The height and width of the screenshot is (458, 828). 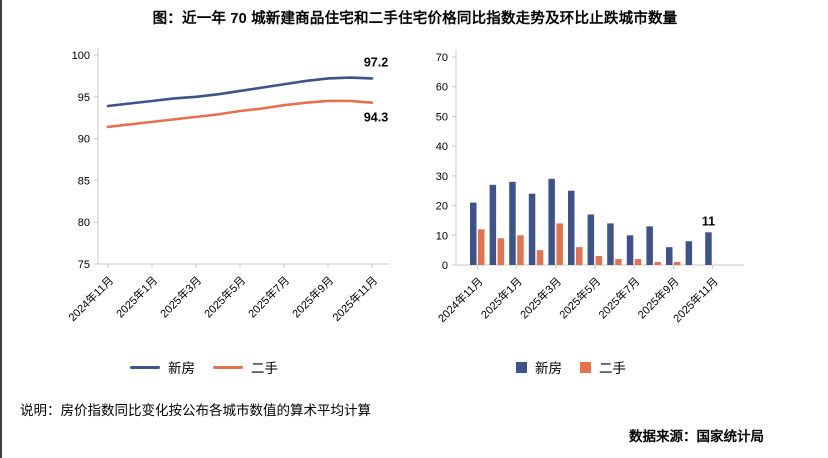 I want to click on svg-text: 30, so click(x=442, y=177).